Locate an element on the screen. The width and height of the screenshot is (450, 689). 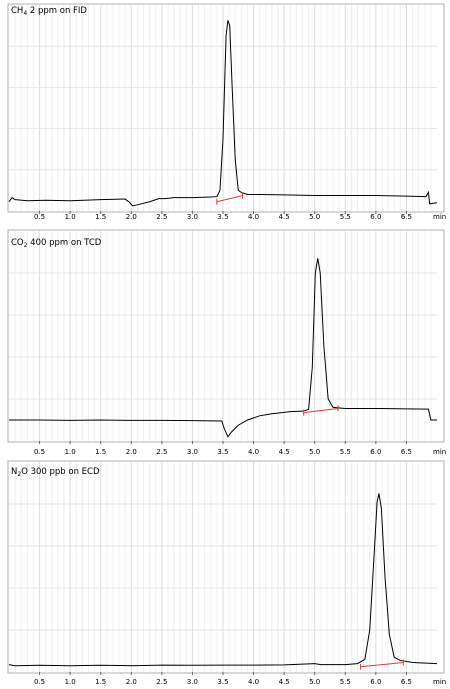
panel-title: CO2 400 ppm on TCD is located at coordinates (56, 243).